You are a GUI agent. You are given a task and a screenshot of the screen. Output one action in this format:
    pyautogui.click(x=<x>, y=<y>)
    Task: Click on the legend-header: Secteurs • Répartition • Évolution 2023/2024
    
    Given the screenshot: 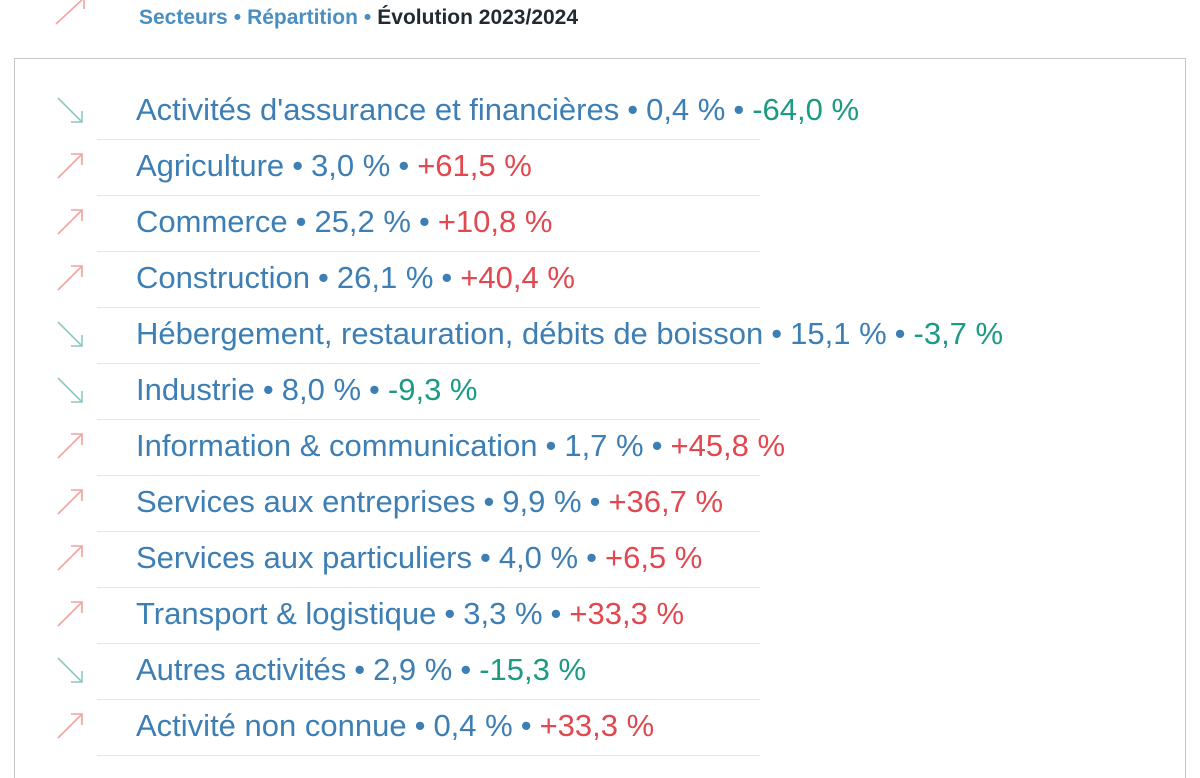 What is the action you would take?
    pyautogui.click(x=600, y=20)
    